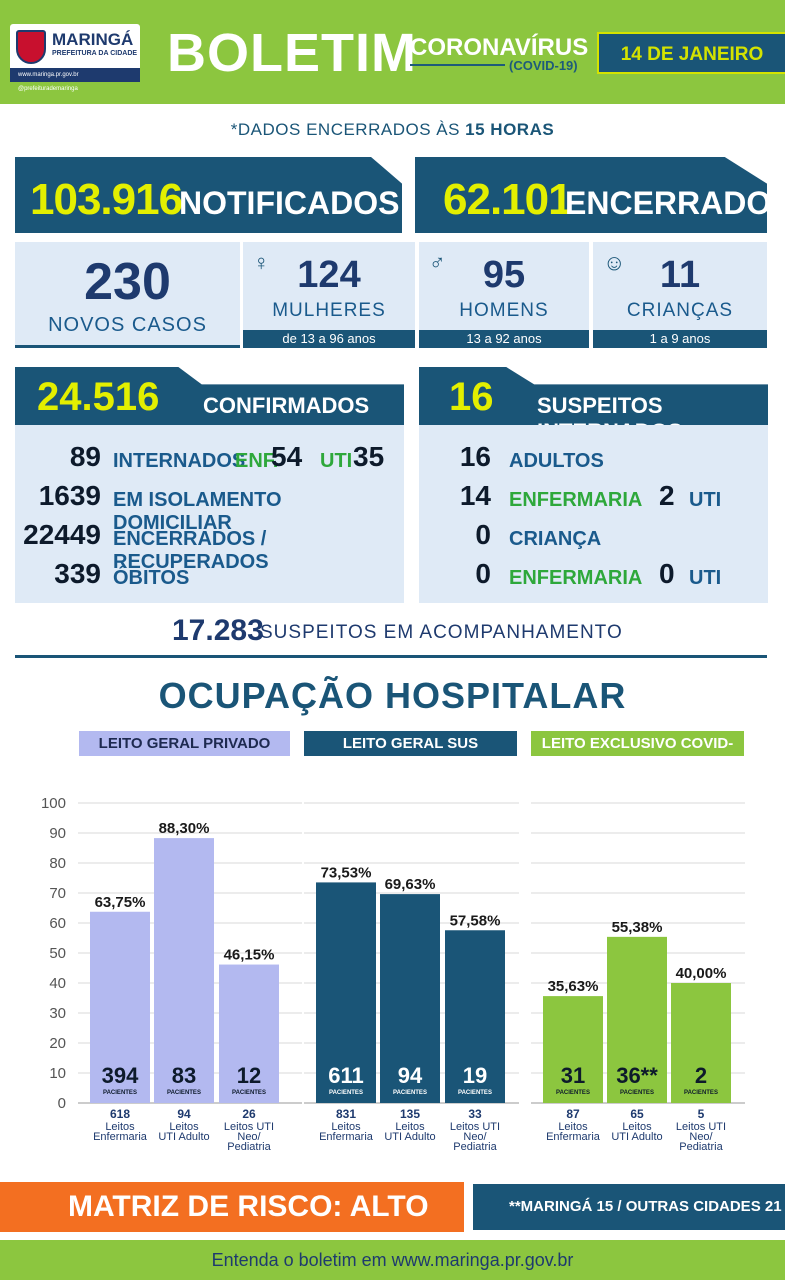 This screenshot has width=785, height=1280. Describe the element at coordinates (208, 195) in the screenshot. I see `notified-banner: 103.916 NOTIFICADOS` at that location.